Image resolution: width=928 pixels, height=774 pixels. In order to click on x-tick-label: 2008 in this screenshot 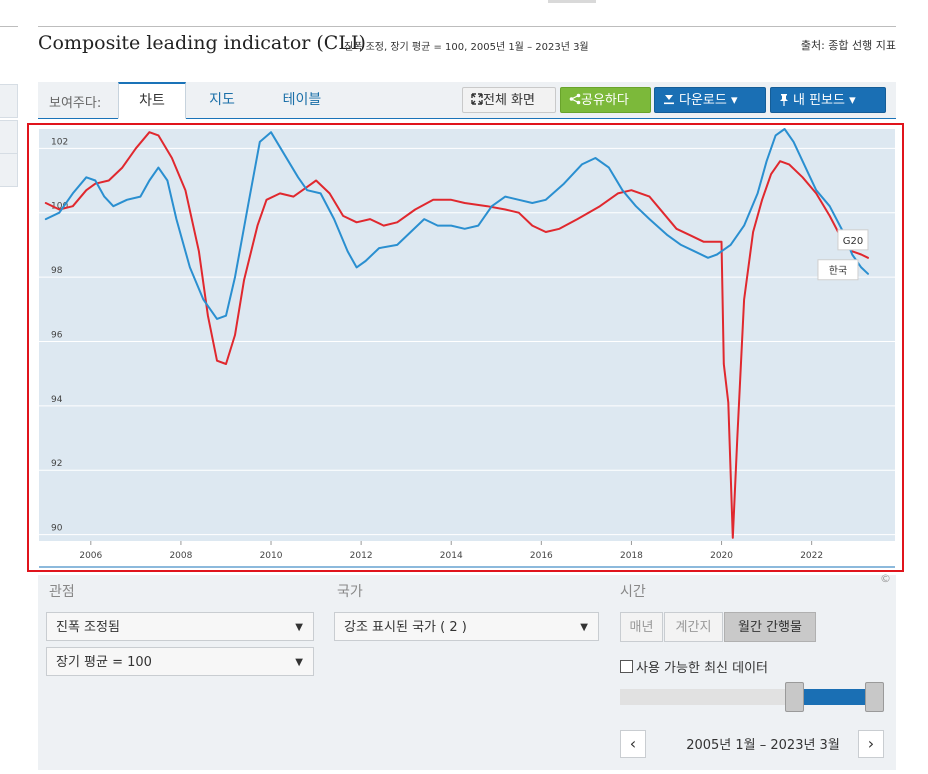, I will do `click(180, 556)`.